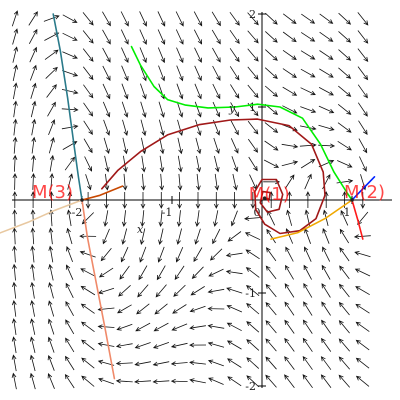 Image resolution: width=400 pixels, height=400 pixels. I want to click on x-axis-label: x, so click(140, 229).